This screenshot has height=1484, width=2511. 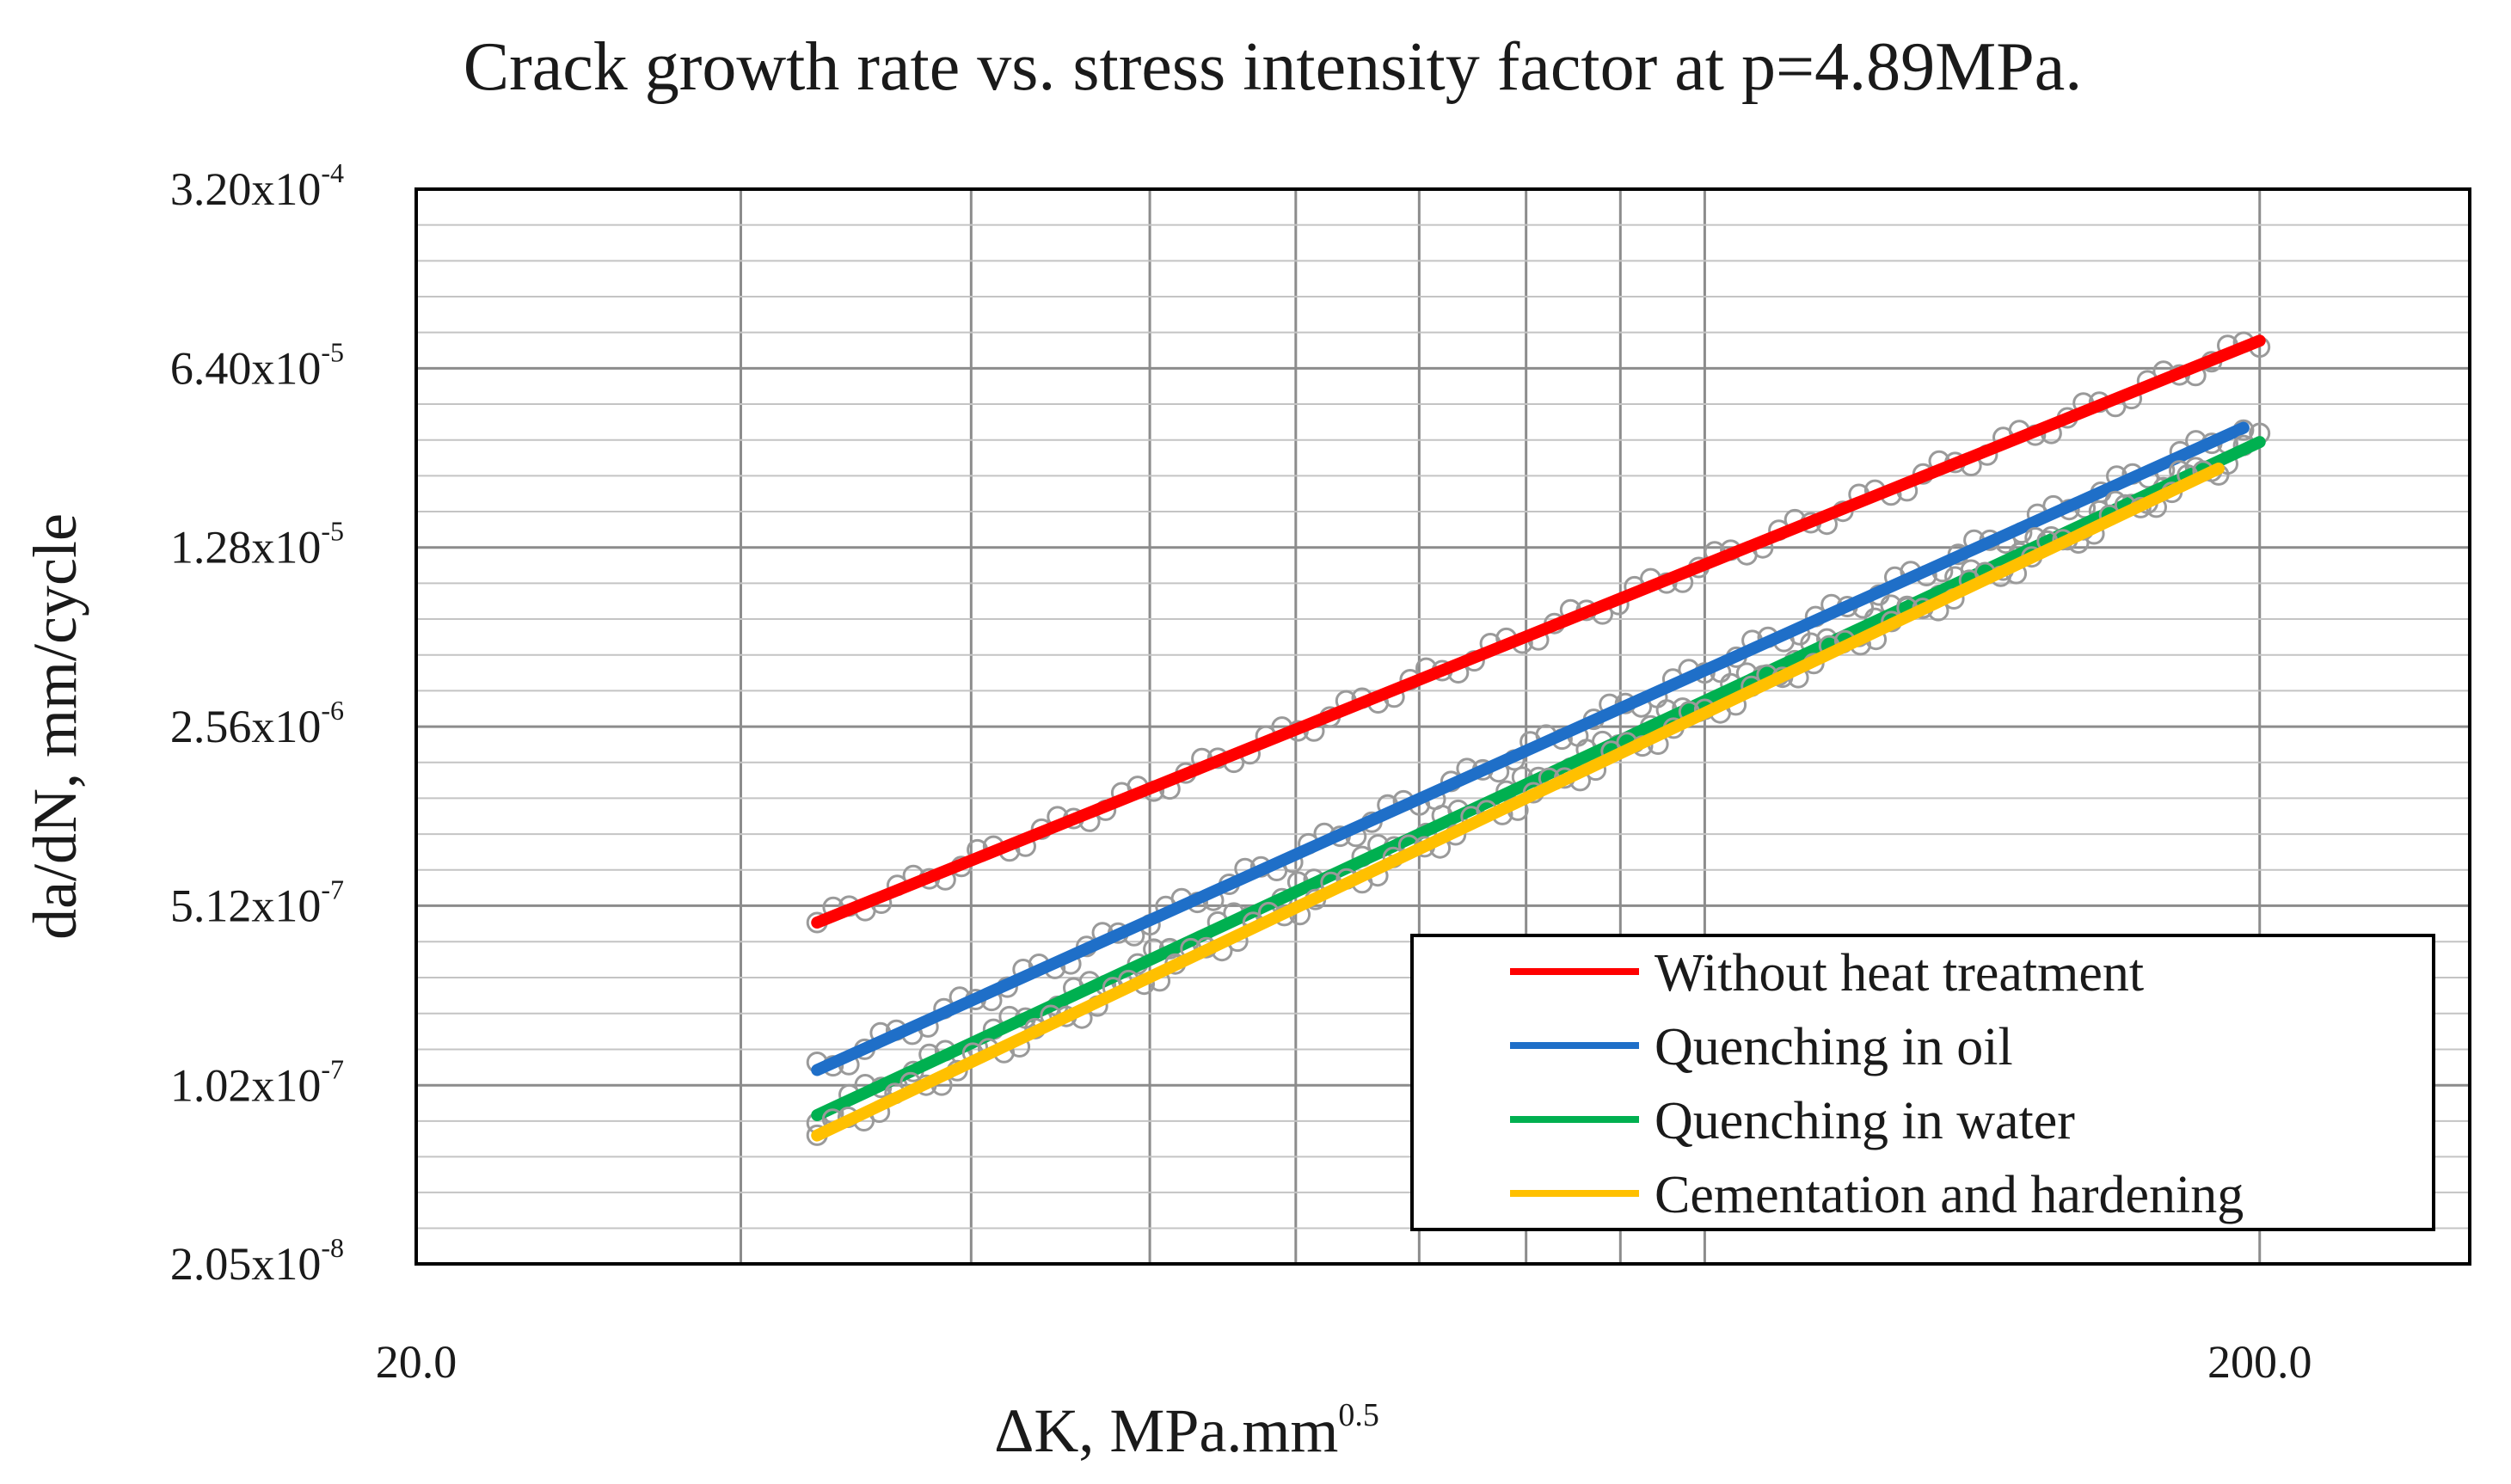 I want to click on x-tick-label: 200.0, so click(x=2259, y=1362).